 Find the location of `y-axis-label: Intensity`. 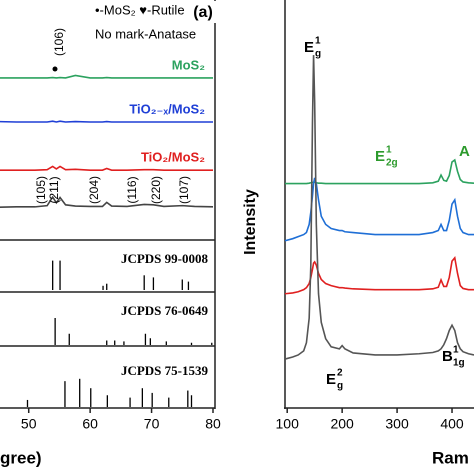

y-axis-label: Intensity is located at coordinates (250, 222).